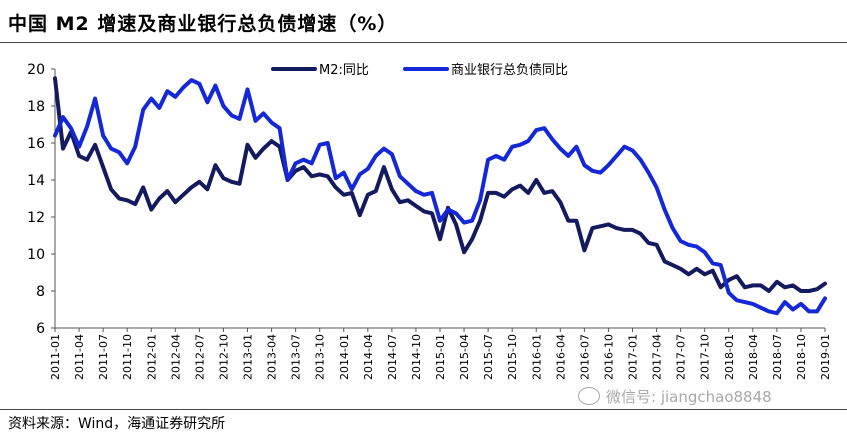 This screenshot has height=435, width=847. What do you see at coordinates (151, 357) in the screenshot?
I see `x-tick-label: 2012-01` at bounding box center [151, 357].